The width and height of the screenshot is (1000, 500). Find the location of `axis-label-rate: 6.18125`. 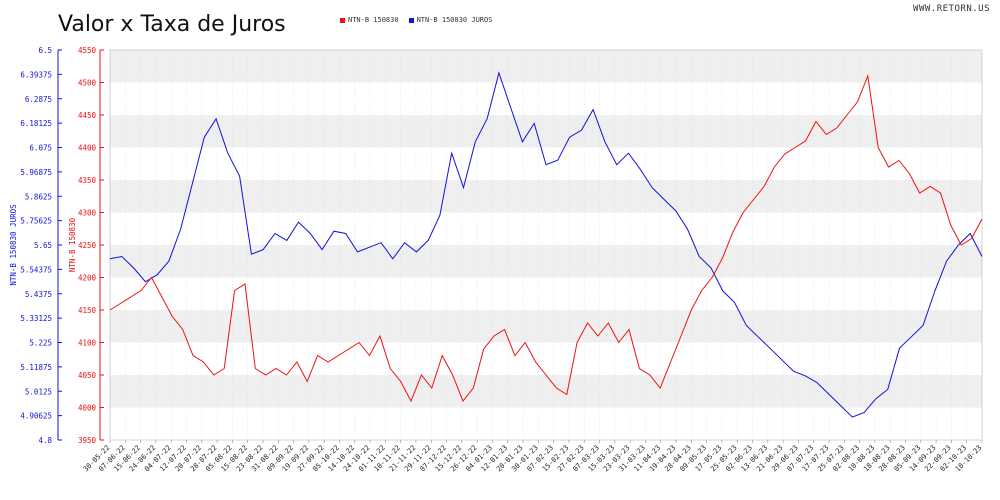

axis-label-rate: 6.18125 is located at coordinates (36, 123).